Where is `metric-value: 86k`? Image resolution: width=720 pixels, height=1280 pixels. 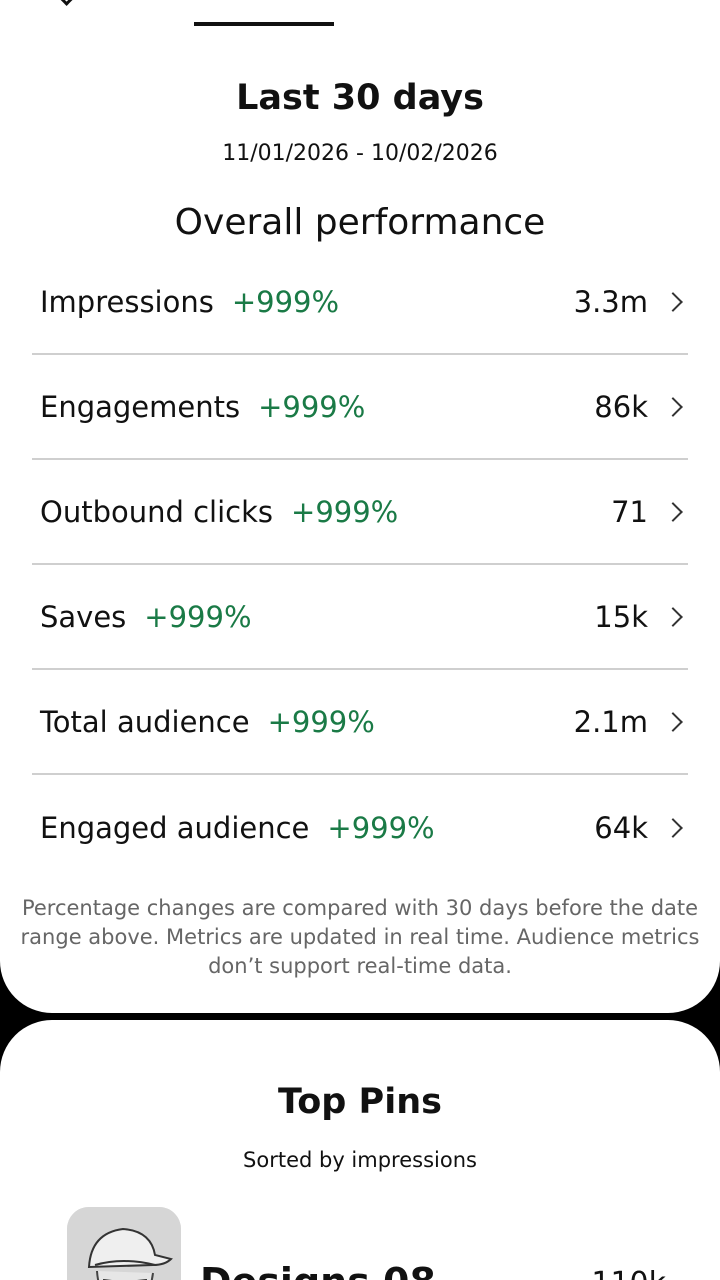
metric-value: 86k is located at coordinates (621, 406).